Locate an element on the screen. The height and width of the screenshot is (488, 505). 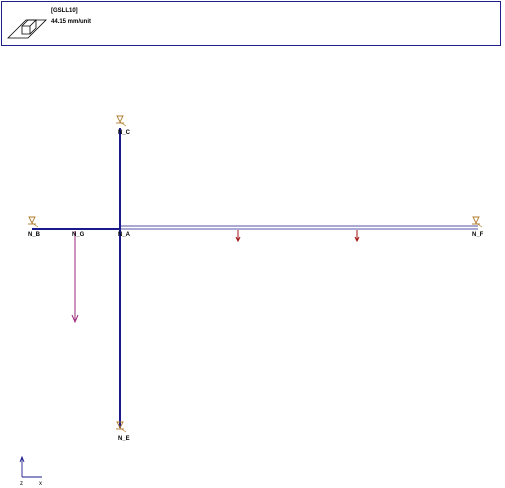
load-arrow-1-head is located at coordinates (238, 239).